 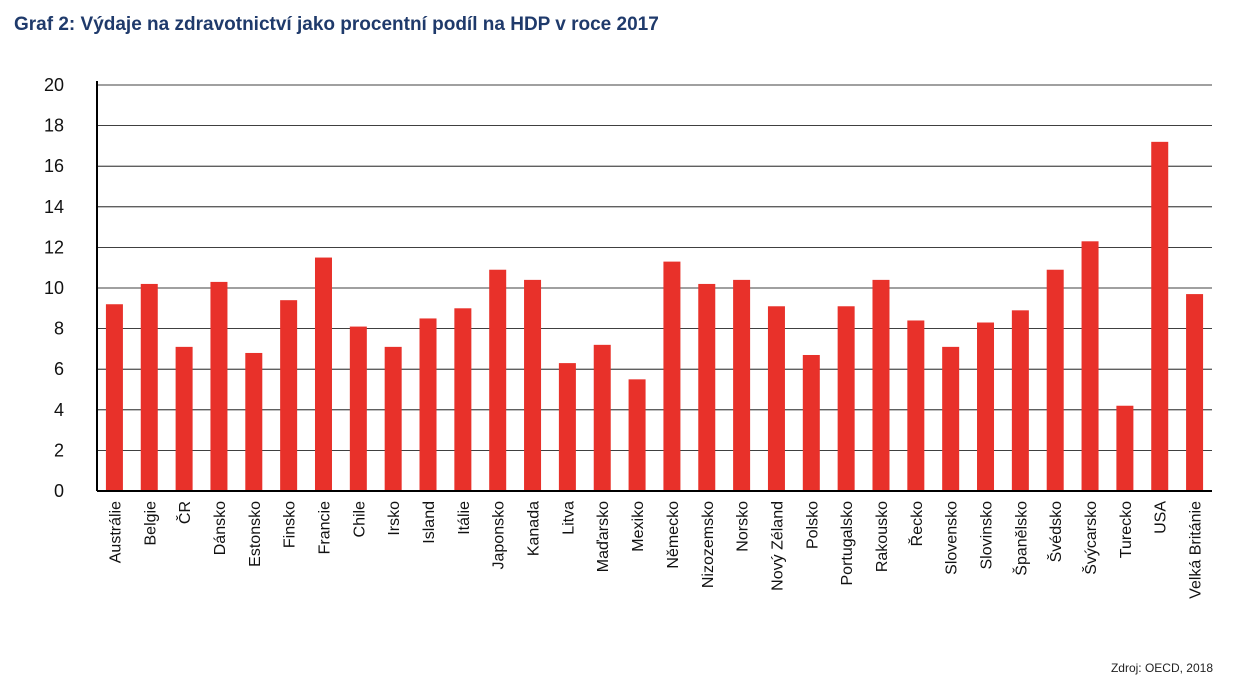 I want to click on x-tick-label: Řecko, so click(x=916, y=523).